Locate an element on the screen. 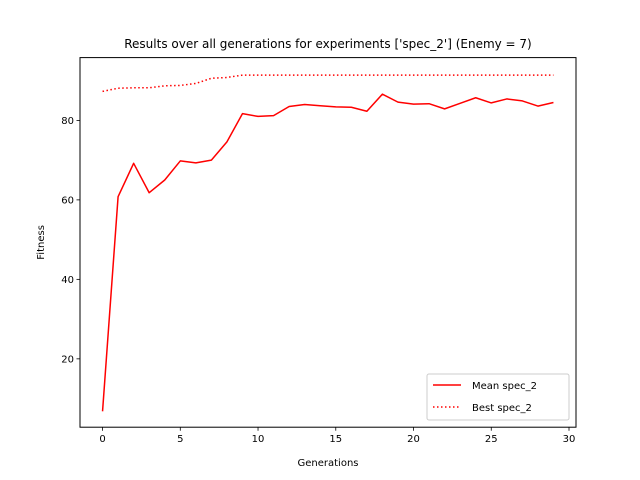 This screenshot has height=480, width=640. y-ticks: 20 40 60 80 is located at coordinates (70, 240).